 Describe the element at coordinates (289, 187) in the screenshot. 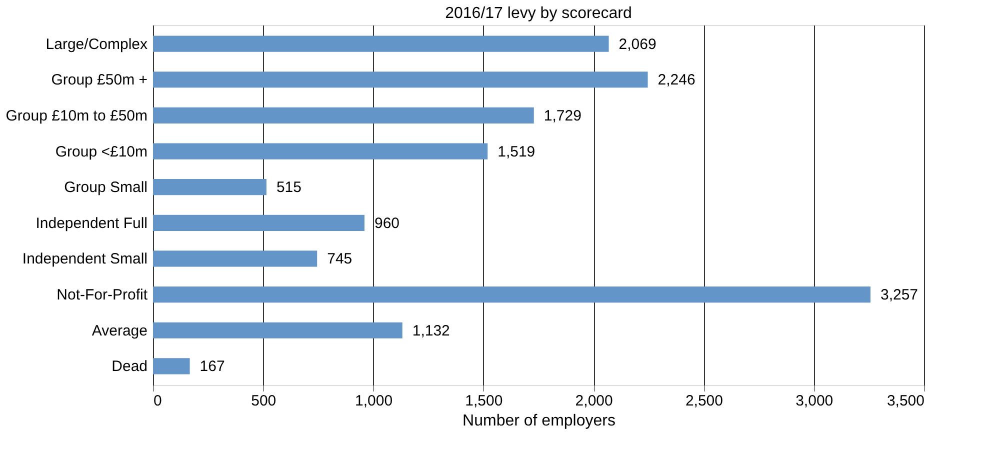

I see `data-label: 515` at that location.